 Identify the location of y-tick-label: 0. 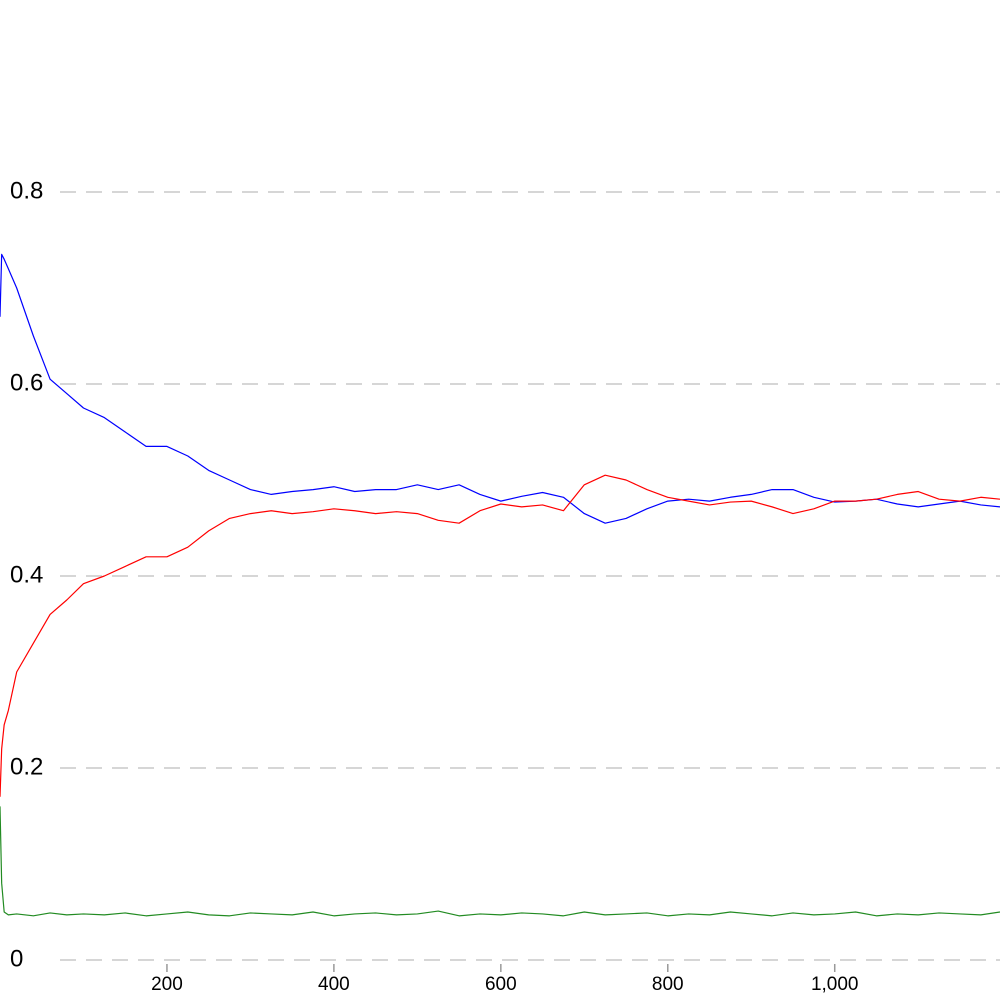
(16, 958).